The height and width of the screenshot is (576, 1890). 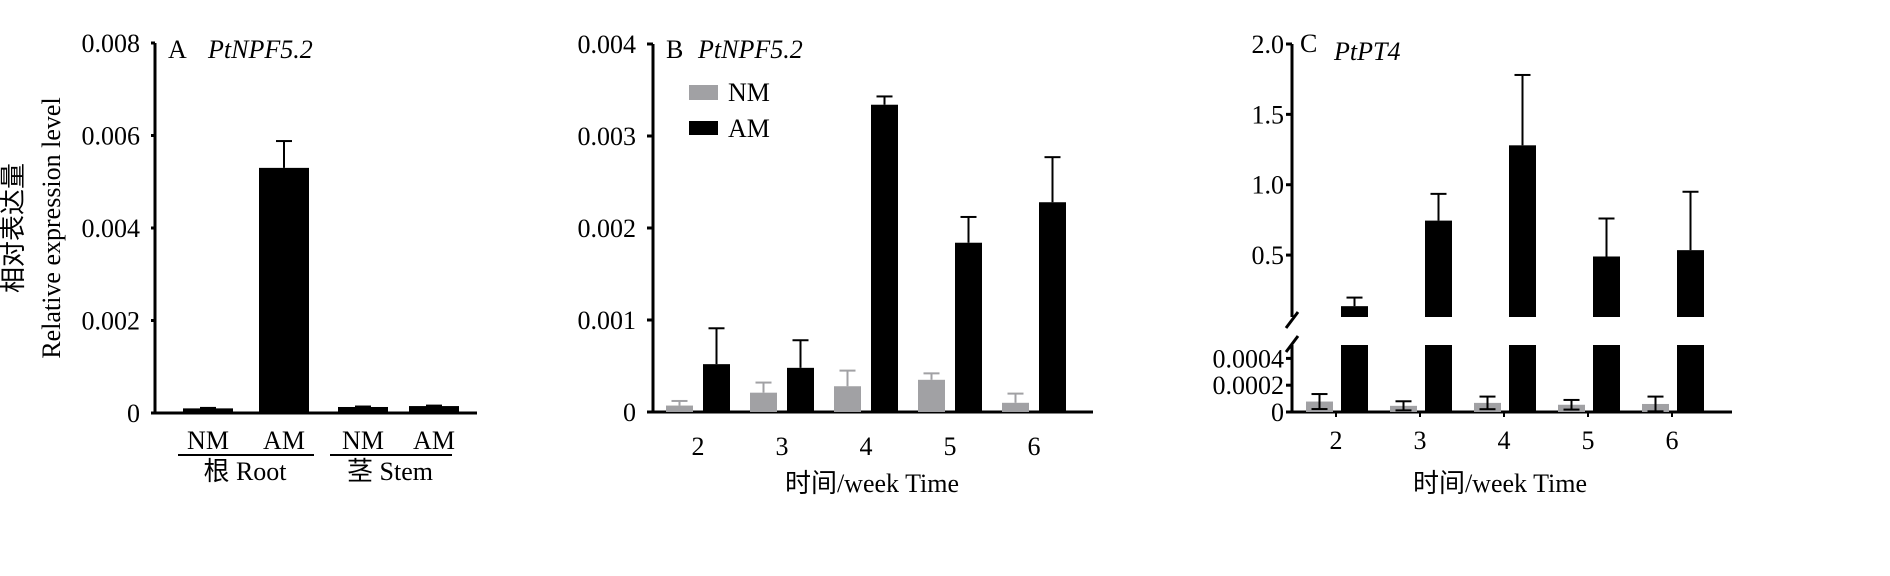 I want to click on y-tick-label: 1.5, so click(x=1268, y=114).